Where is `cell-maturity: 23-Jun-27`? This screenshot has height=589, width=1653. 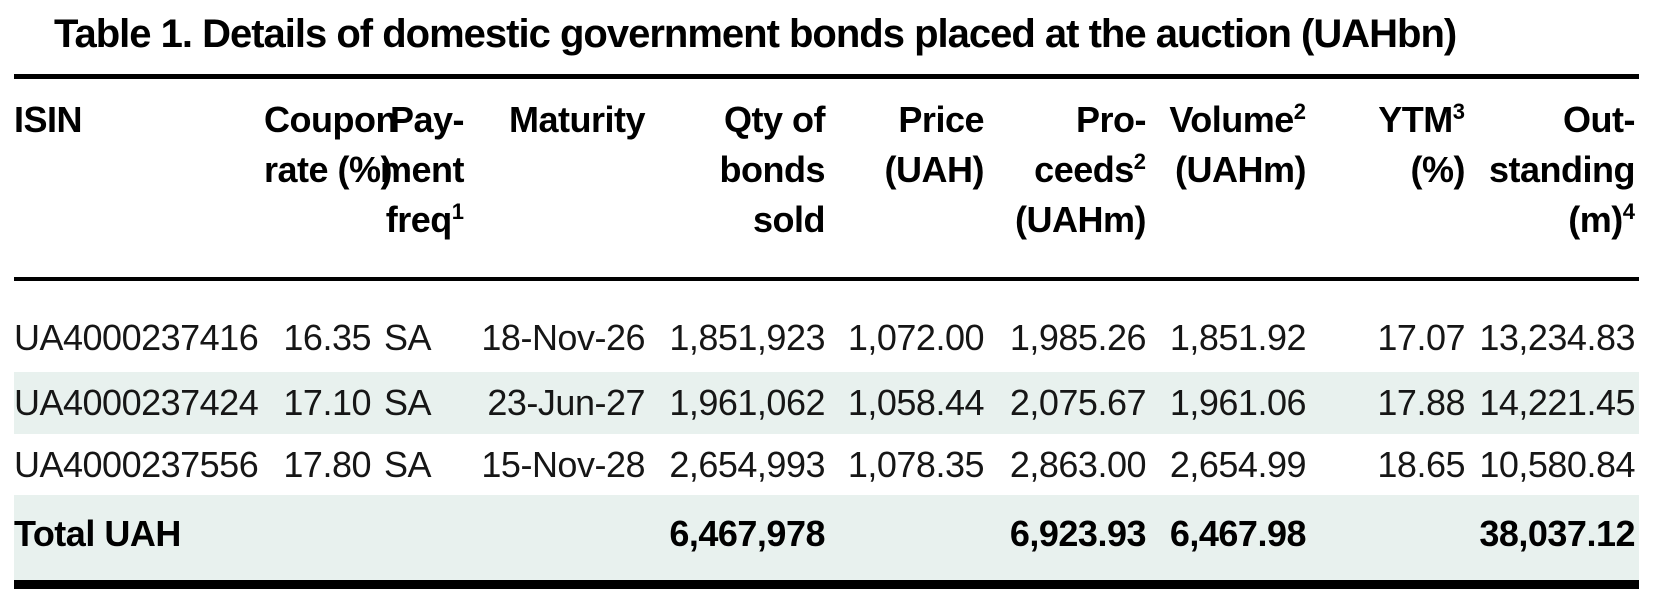 cell-maturity: 23-Jun-27 is located at coordinates (566, 402).